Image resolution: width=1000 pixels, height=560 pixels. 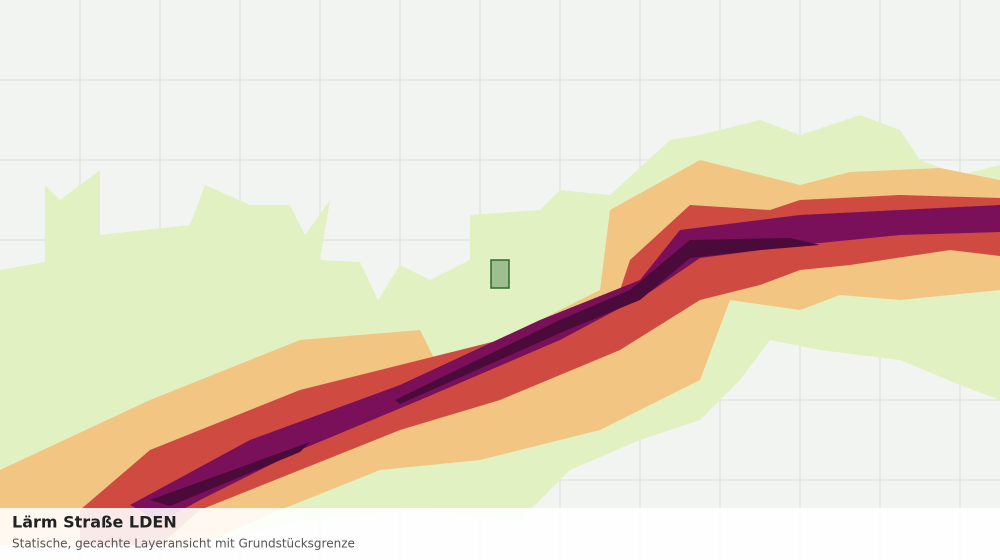 What do you see at coordinates (94, 522) in the screenshot?
I see `caption-title: Lärm Straße LDEN` at bounding box center [94, 522].